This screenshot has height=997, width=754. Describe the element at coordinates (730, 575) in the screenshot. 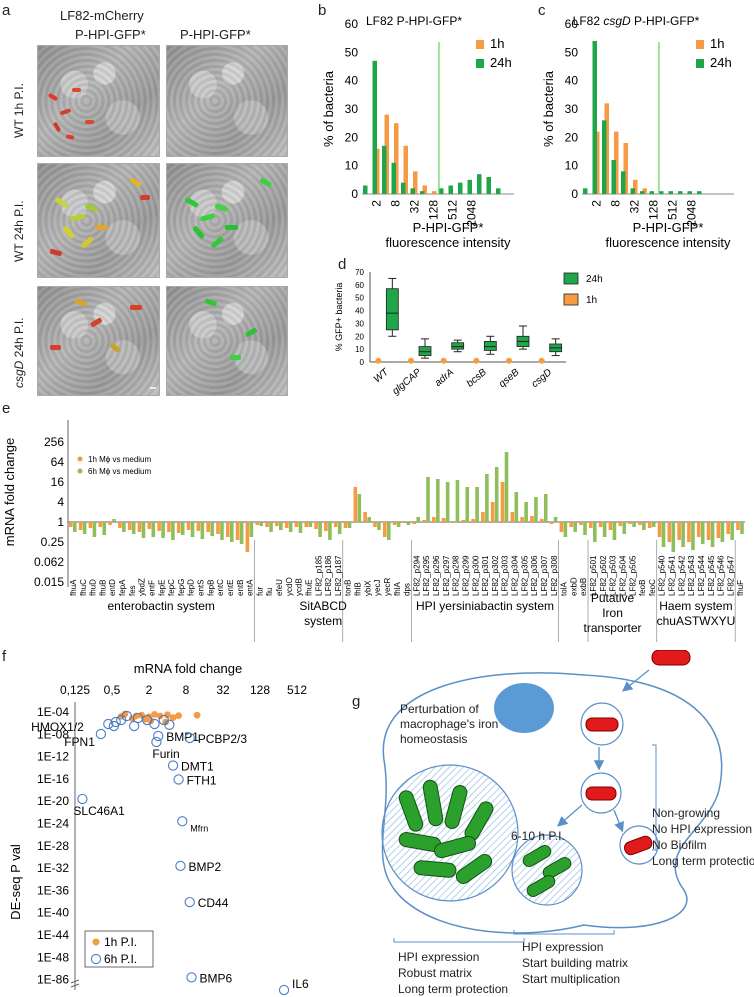

I see `gene-label: LF82_p547` at that location.